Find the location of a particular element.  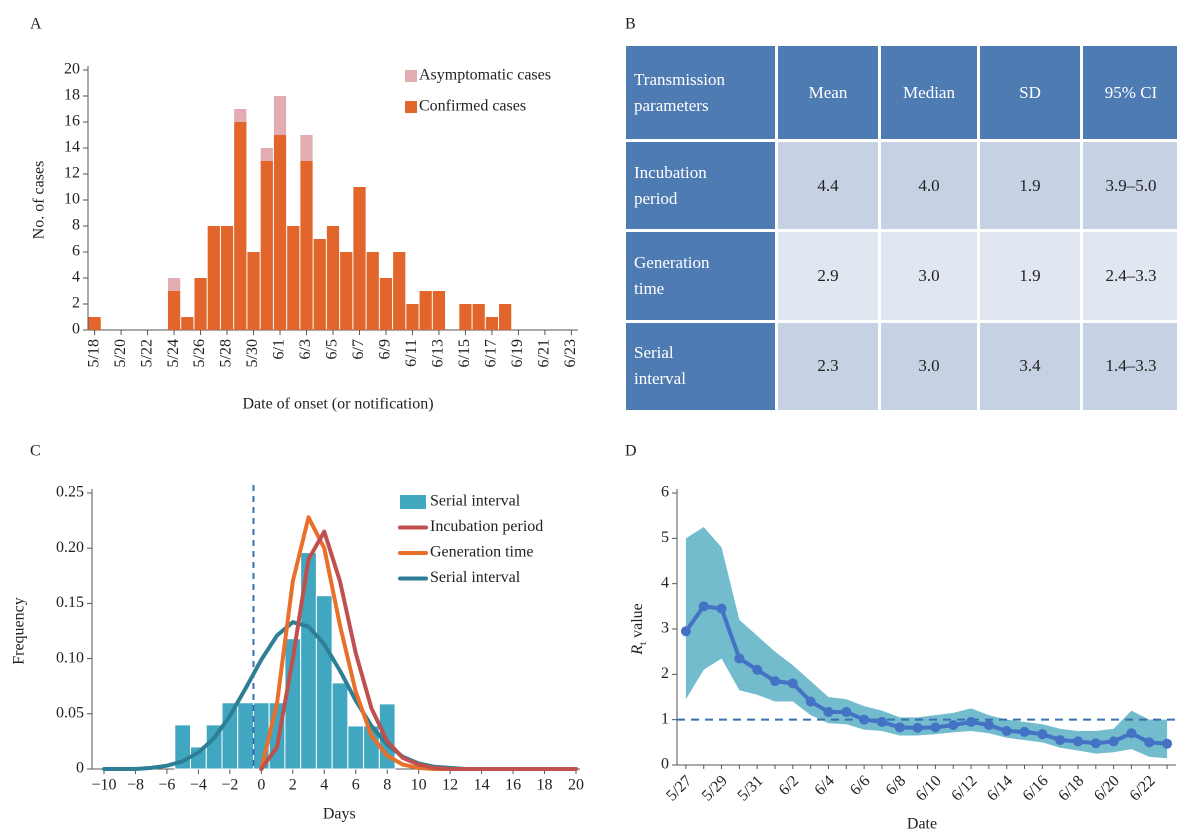

x-tick-label: 6/22 is located at coordinates (1143, 788).